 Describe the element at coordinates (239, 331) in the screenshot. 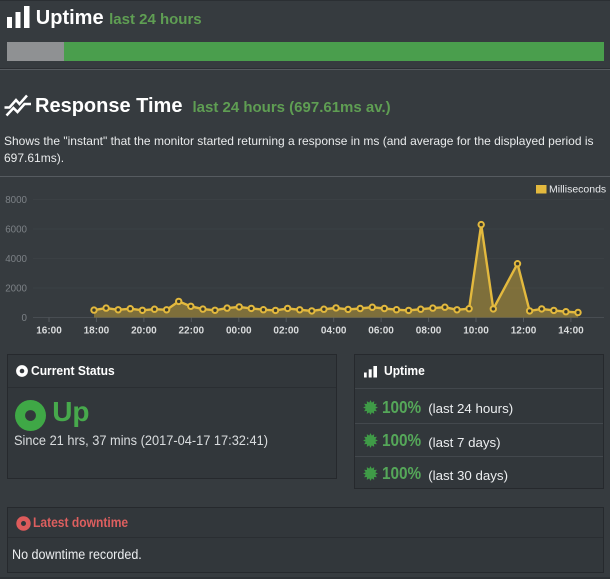

I see `svg-text: 00:00` at that location.